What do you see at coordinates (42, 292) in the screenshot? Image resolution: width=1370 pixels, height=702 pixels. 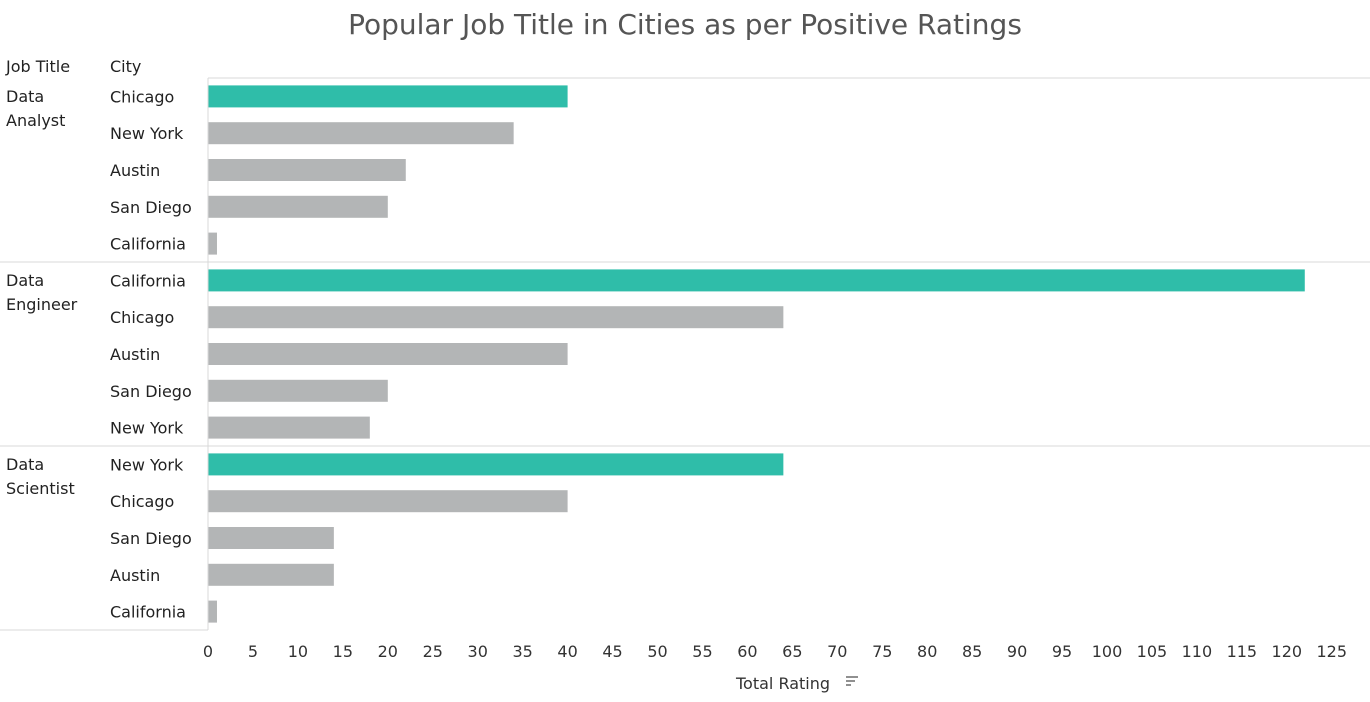 I see `job-title-label: Data Engineer` at bounding box center [42, 292].